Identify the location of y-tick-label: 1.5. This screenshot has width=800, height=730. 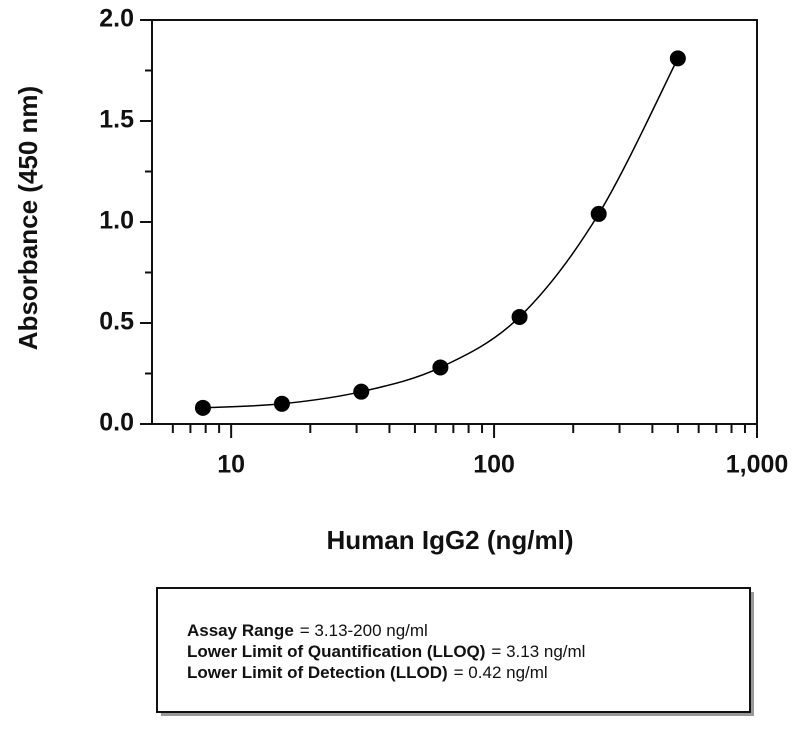
(116, 120).